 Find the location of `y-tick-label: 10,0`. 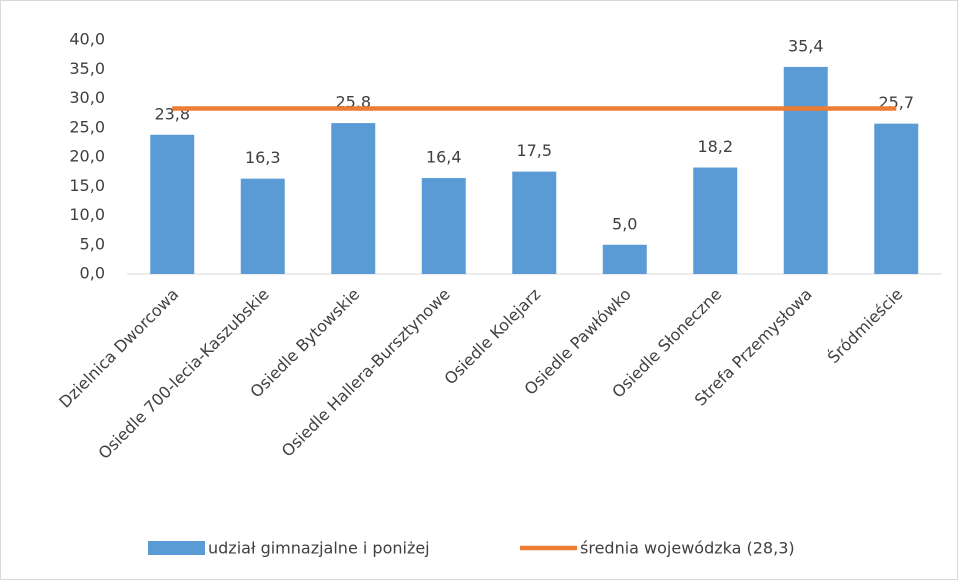

y-tick-label: 10,0 is located at coordinates (87, 214).